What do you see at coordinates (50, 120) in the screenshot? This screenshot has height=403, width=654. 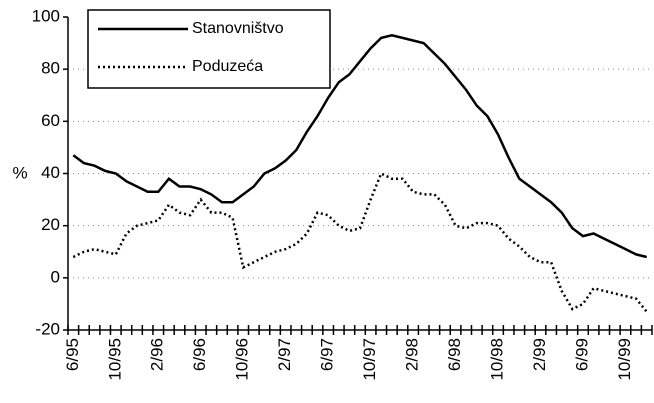 I see `y-tick-label: 60` at bounding box center [50, 120].